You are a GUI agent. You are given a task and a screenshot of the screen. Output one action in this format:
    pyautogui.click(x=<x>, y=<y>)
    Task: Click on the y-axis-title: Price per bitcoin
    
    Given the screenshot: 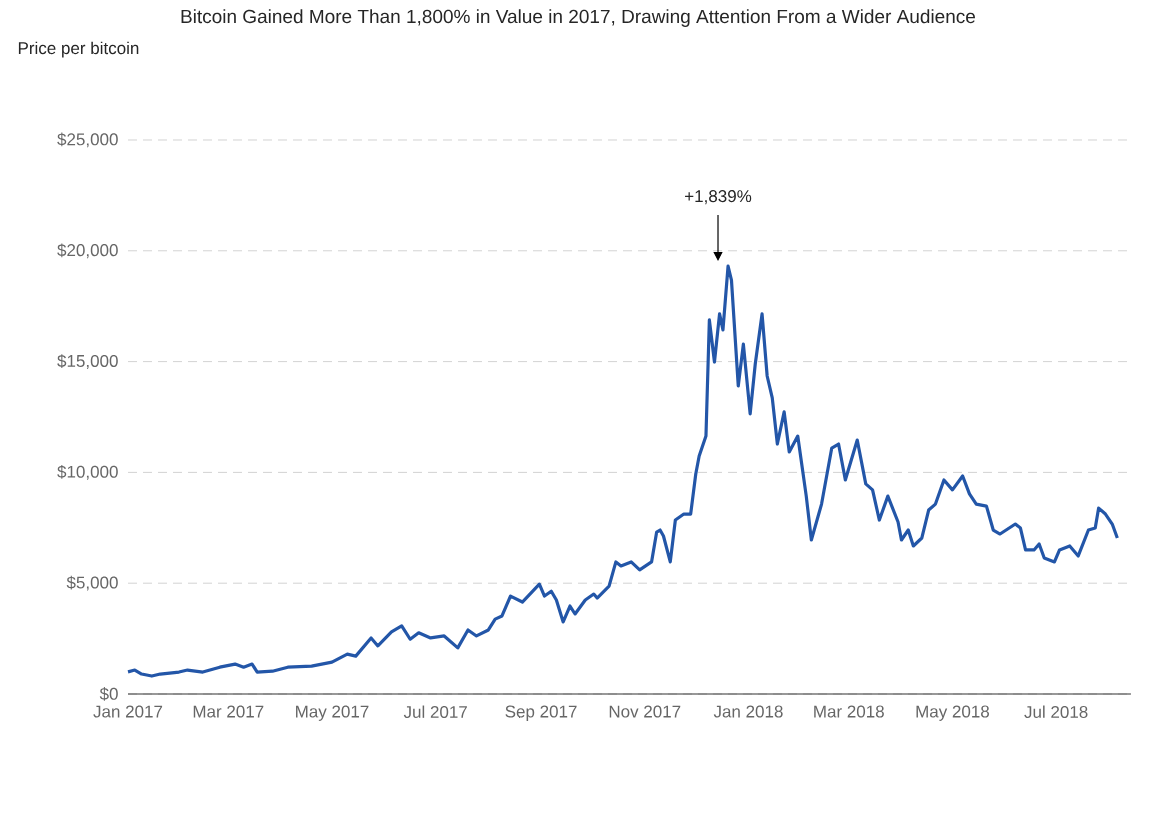 What is the action you would take?
    pyautogui.click(x=78, y=49)
    